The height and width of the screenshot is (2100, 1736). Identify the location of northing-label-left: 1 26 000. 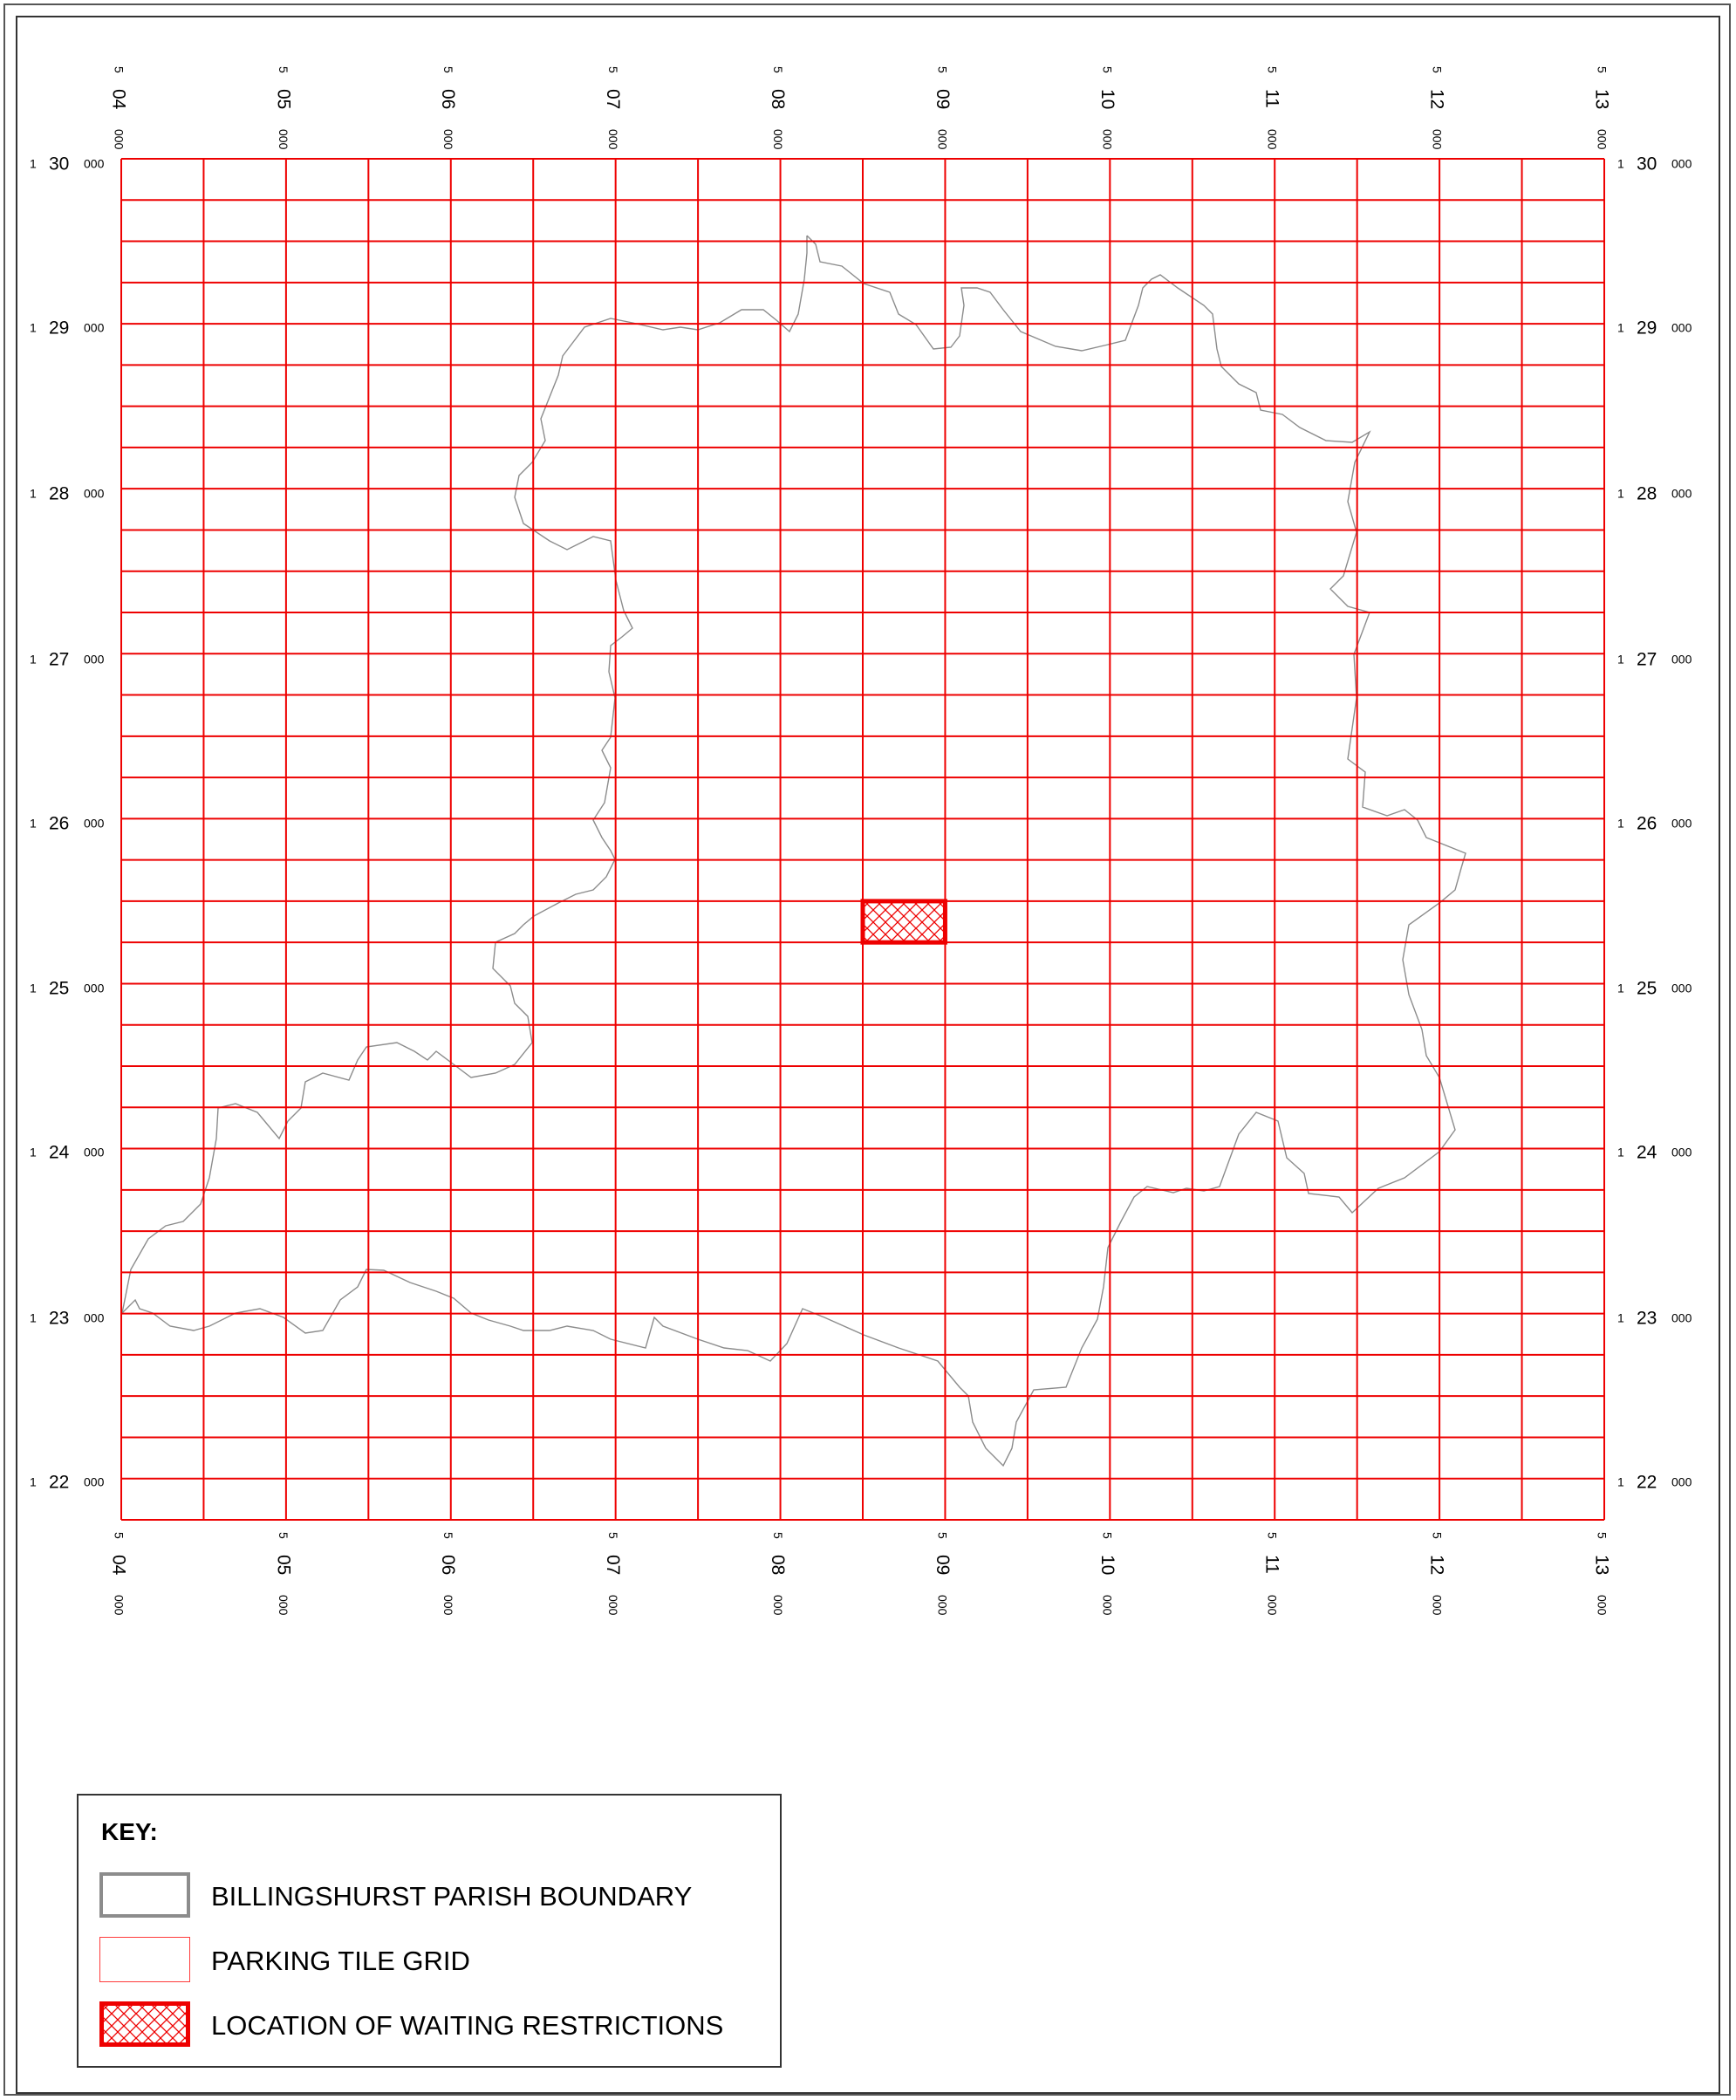
(67, 824).